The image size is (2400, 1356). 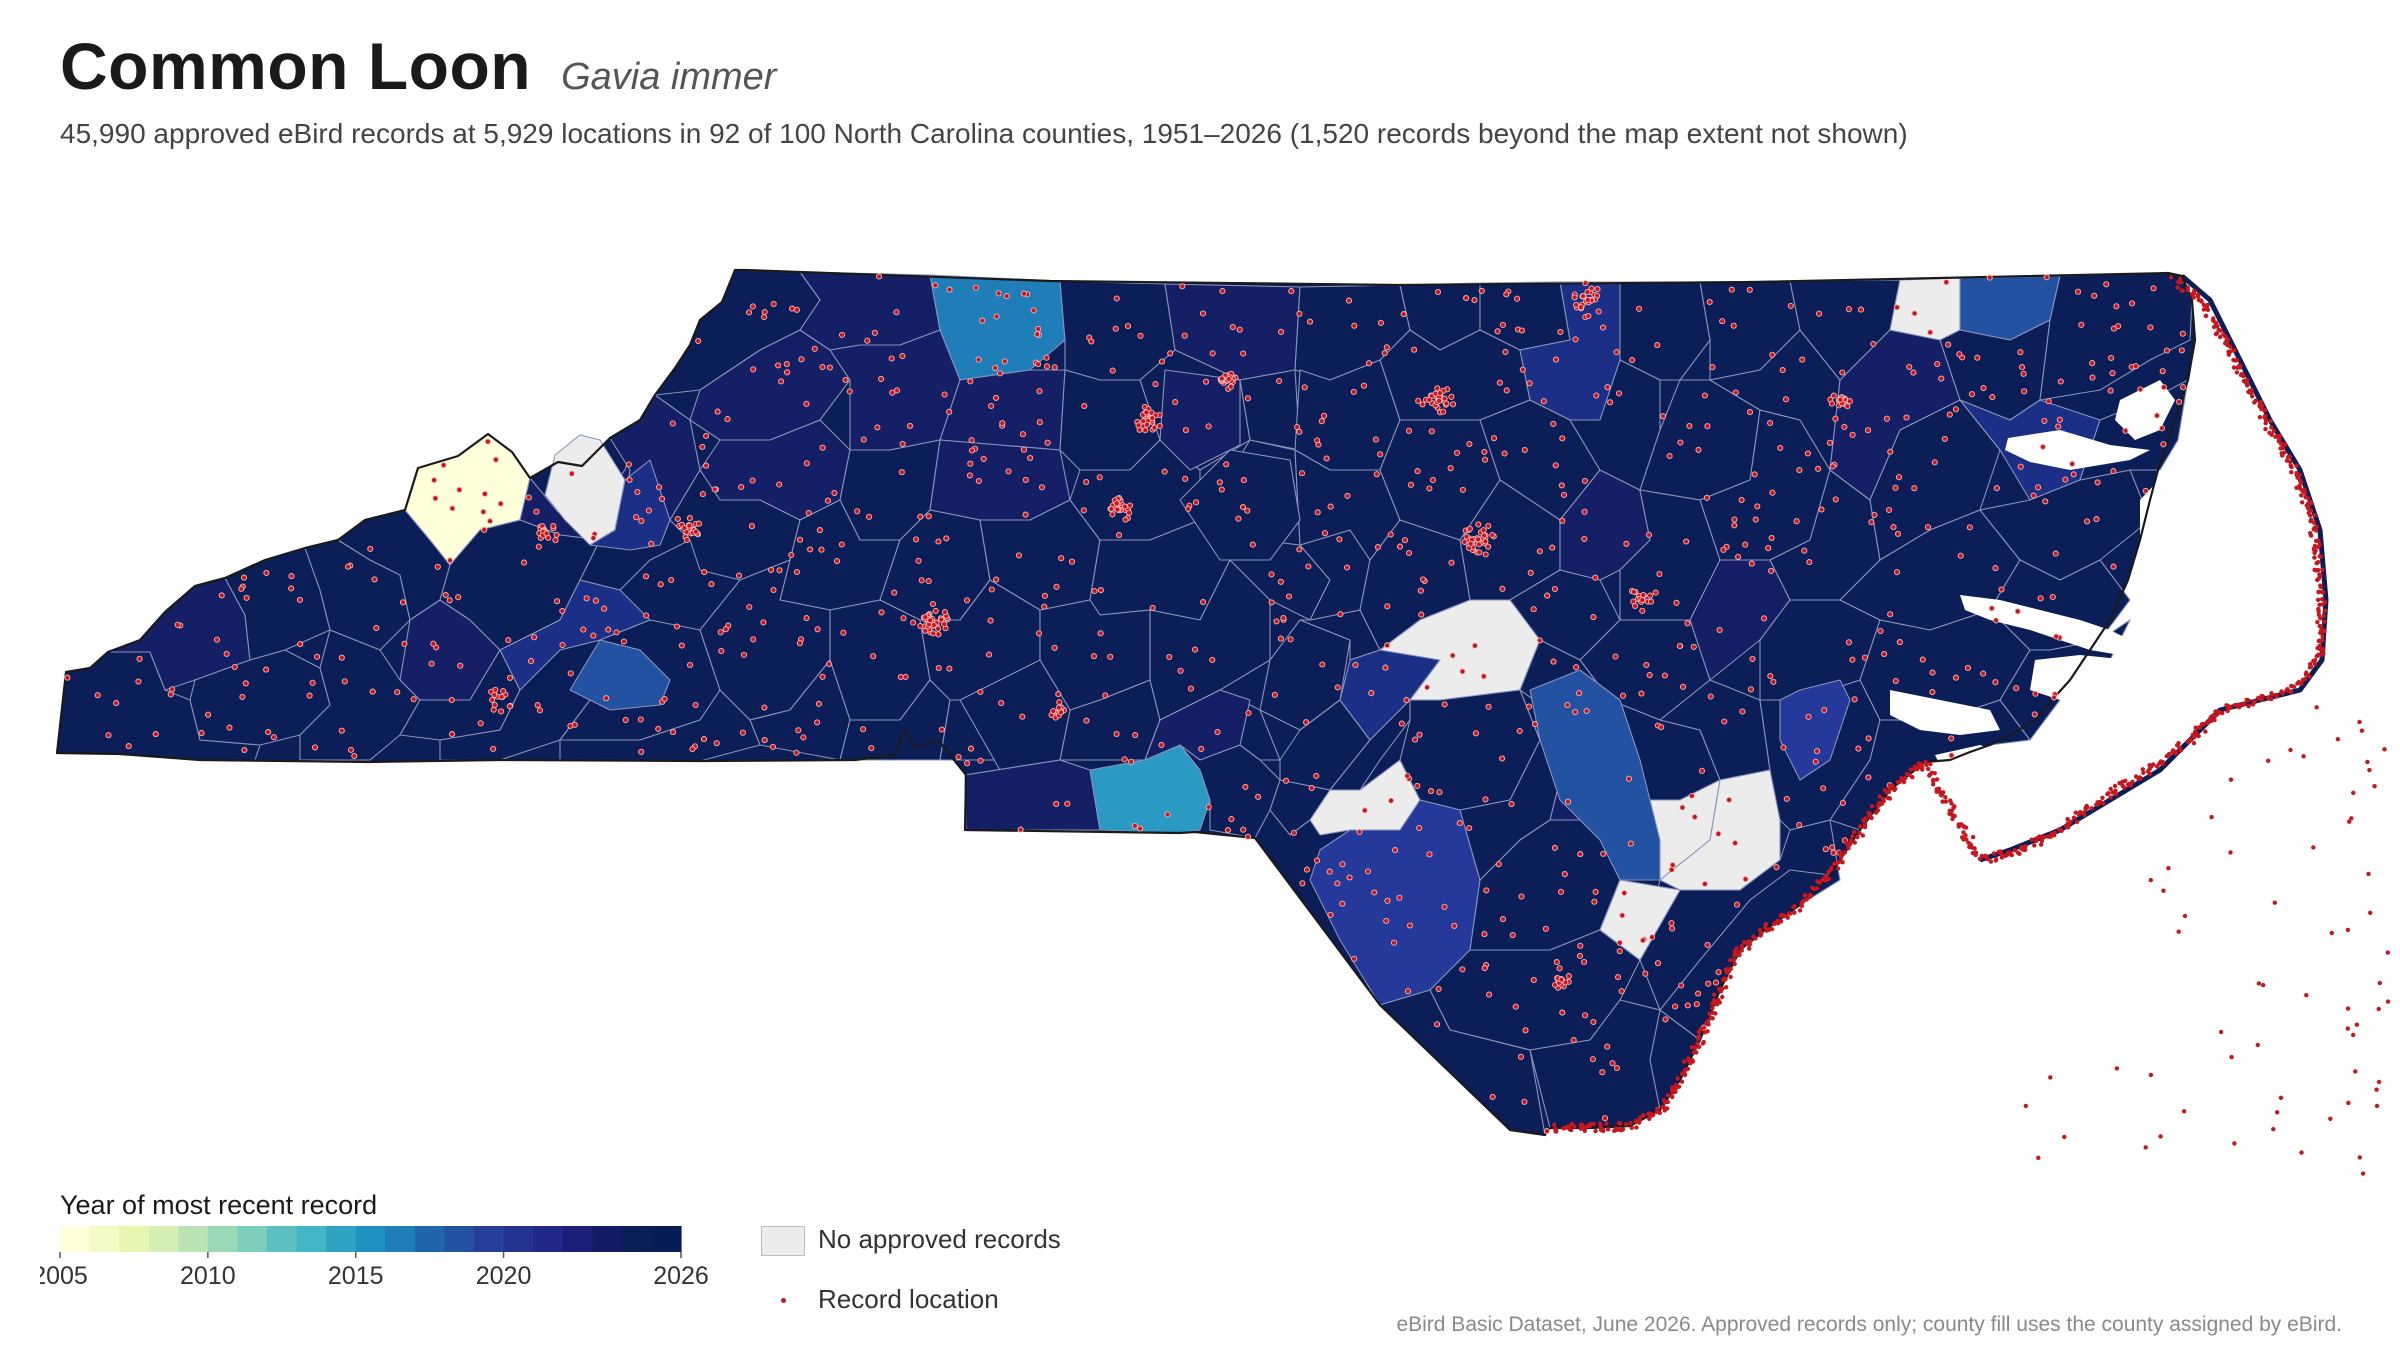 I want to click on scientific-name: Gavia immer, so click(x=669, y=77).